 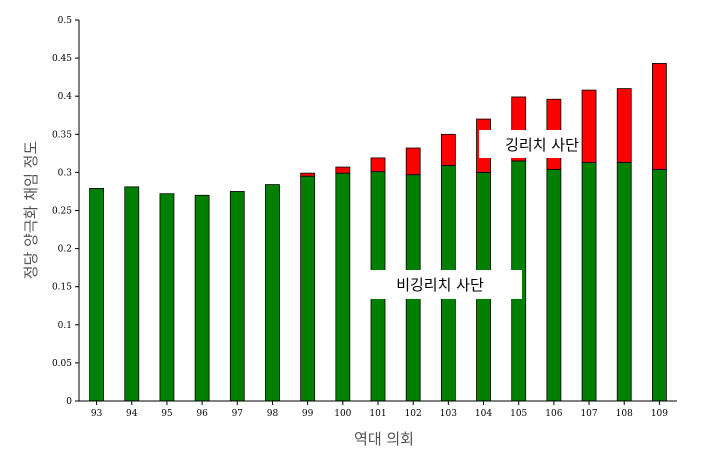 What do you see at coordinates (202, 414) in the screenshot?
I see `x-tick-label: 96` at bounding box center [202, 414].